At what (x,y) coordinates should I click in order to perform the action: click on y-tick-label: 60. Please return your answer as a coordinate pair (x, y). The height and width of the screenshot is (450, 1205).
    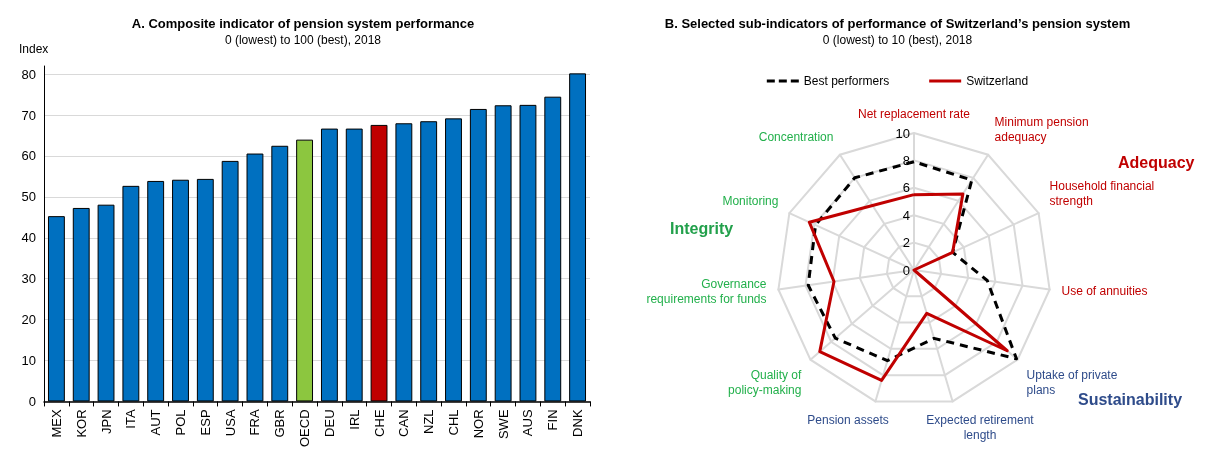
    Looking at the image, I should click on (28, 156).